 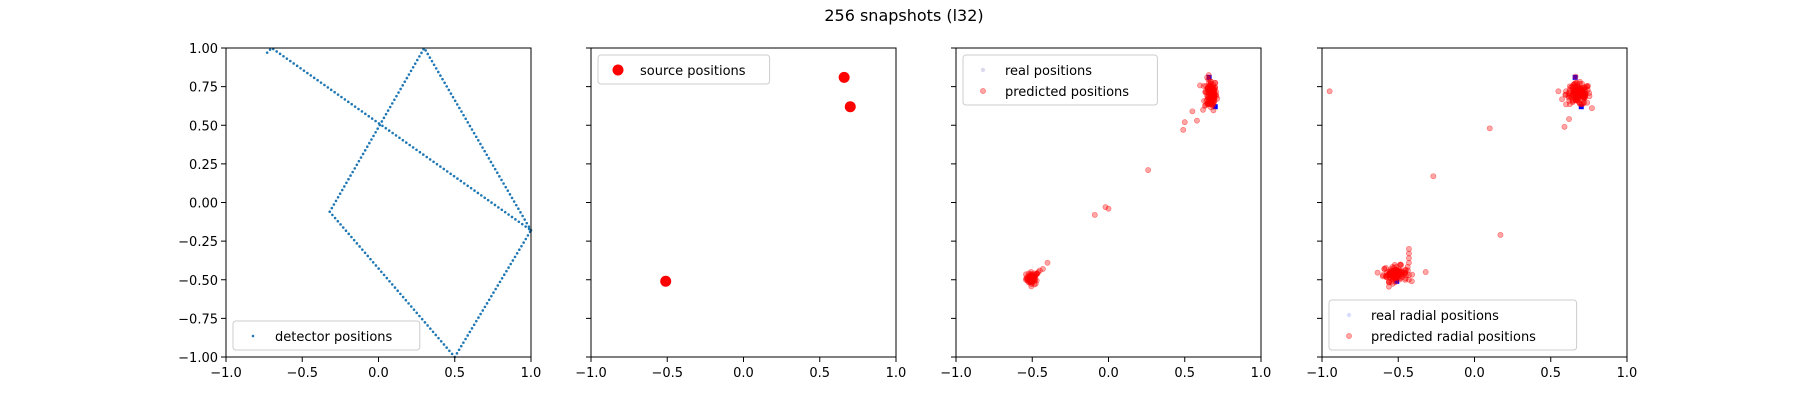 What do you see at coordinates (203, 165) in the screenshot?
I see `y-tick-label: 0.25` at bounding box center [203, 165].